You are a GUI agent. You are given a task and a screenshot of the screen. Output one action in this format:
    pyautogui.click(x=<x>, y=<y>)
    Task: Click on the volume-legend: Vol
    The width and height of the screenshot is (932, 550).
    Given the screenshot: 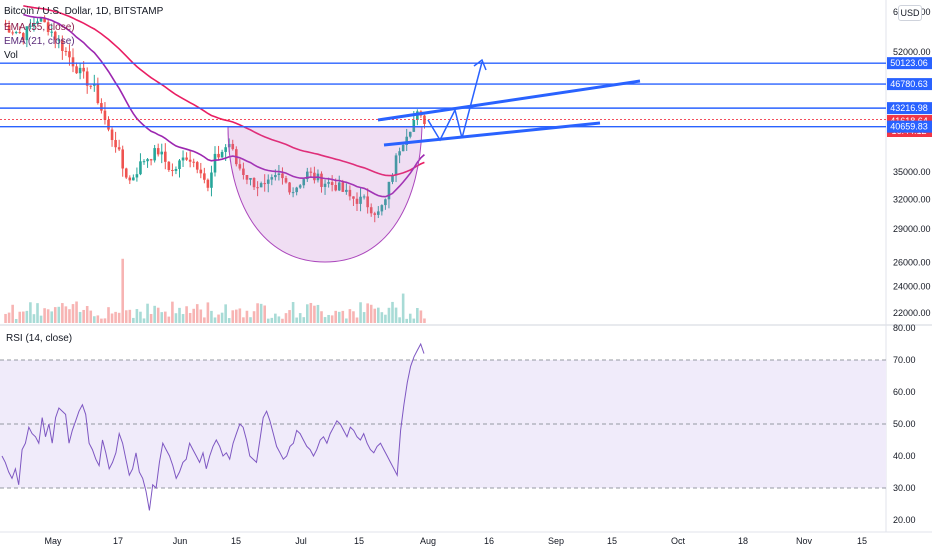 What is the action you would take?
    pyautogui.click(x=11, y=55)
    